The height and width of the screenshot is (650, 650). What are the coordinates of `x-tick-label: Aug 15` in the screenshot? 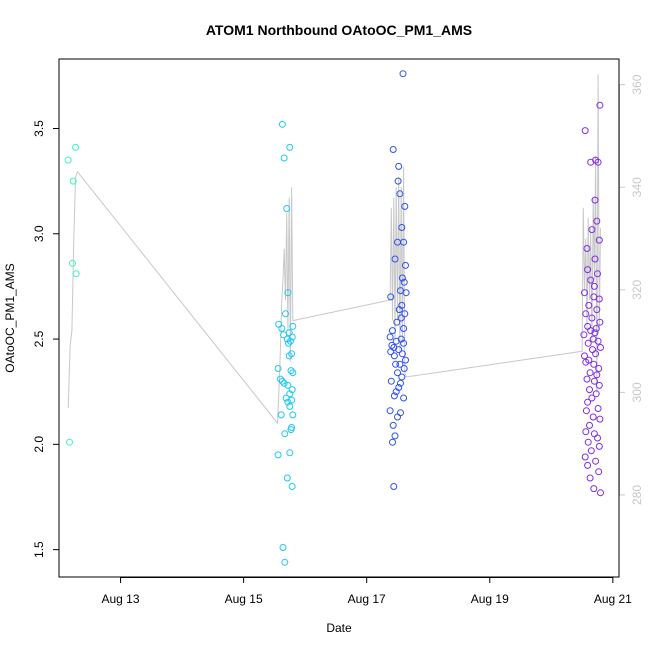 It's located at (244, 599).